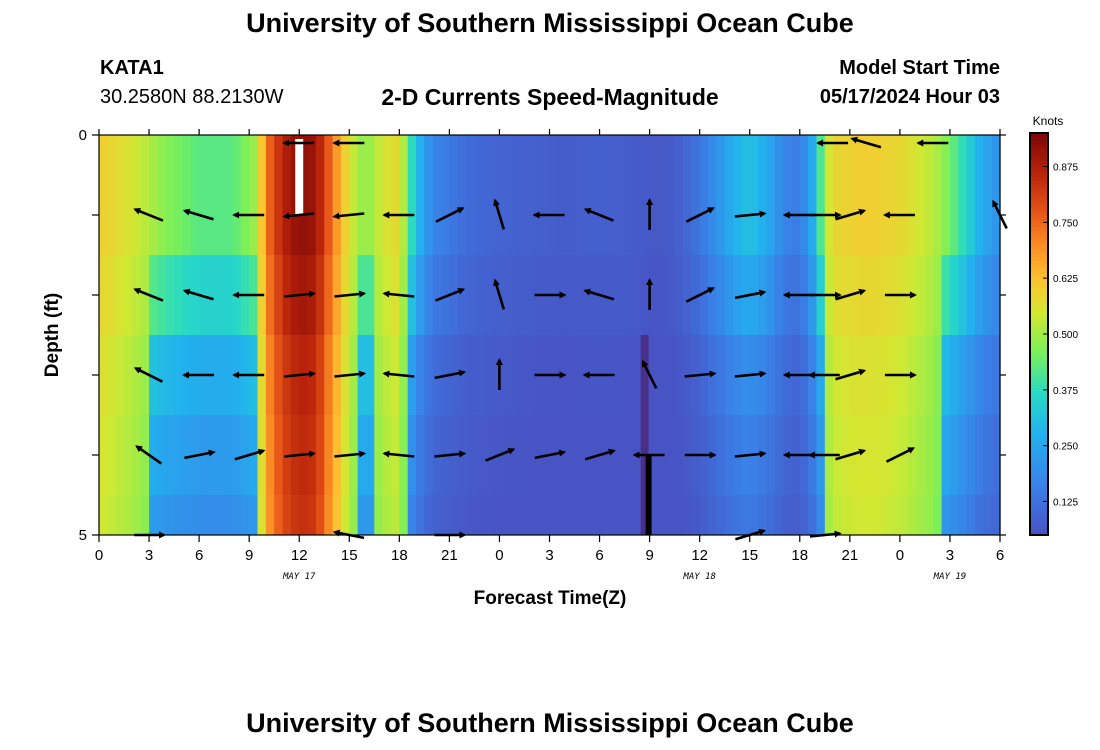 The width and height of the screenshot is (1100, 750). I want to click on low-speed-column, so click(644, 435).